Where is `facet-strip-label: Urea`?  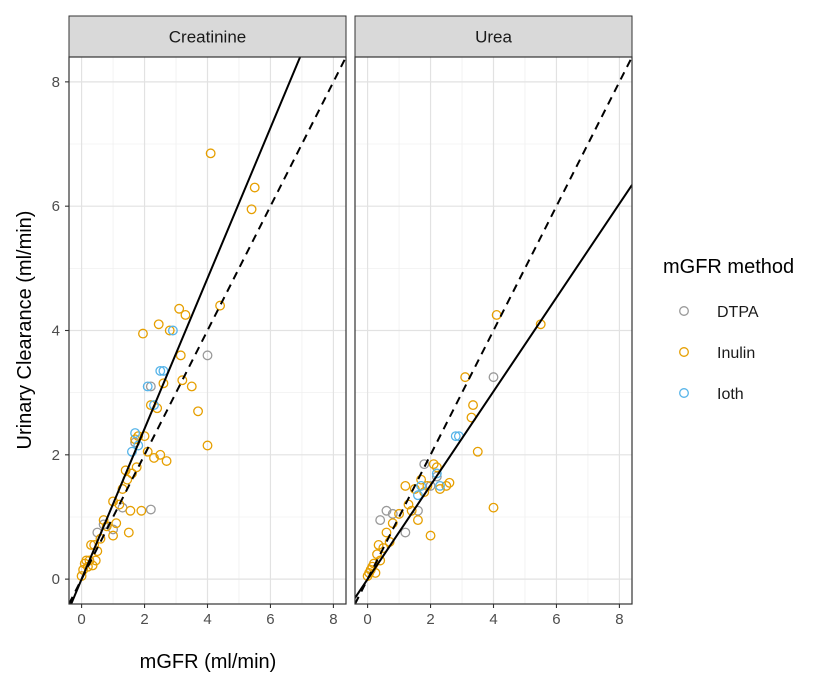 facet-strip-label: Urea is located at coordinates (493, 37).